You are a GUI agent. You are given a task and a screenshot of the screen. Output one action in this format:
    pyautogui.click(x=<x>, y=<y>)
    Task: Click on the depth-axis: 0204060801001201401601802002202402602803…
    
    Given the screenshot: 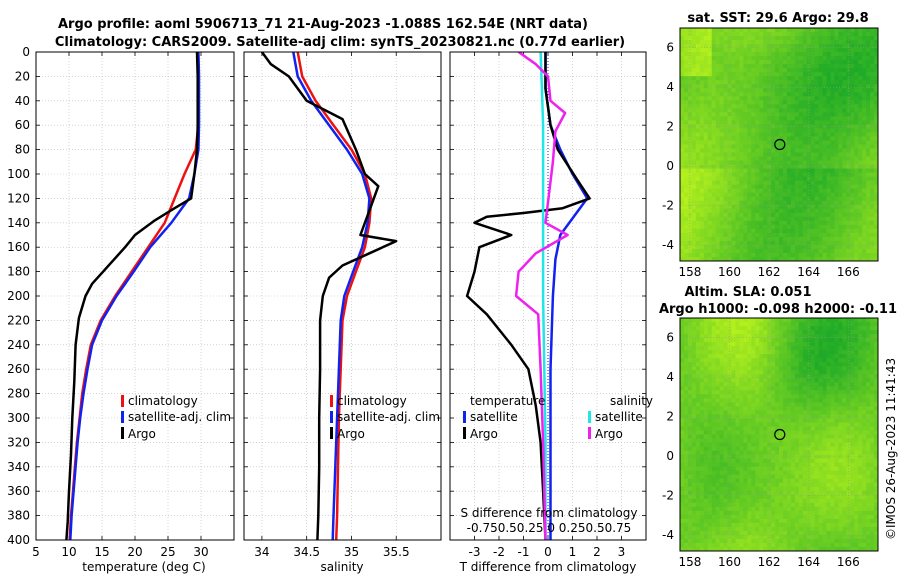 What is the action you would take?
    pyautogui.click(x=18, y=296)
    